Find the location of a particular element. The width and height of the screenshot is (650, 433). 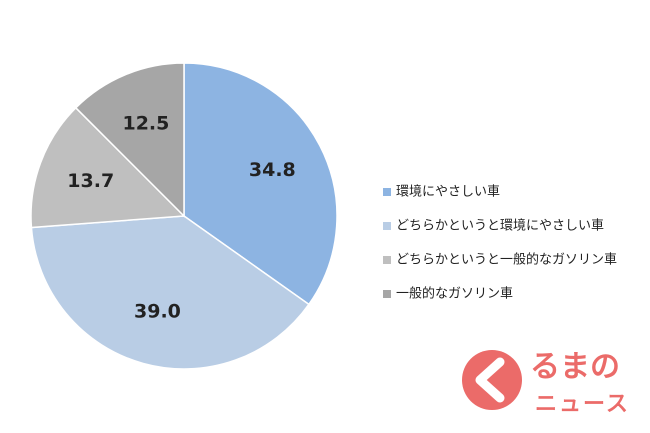

legend-label: どちらかというと環境にやさしい車 is located at coordinates (500, 226).